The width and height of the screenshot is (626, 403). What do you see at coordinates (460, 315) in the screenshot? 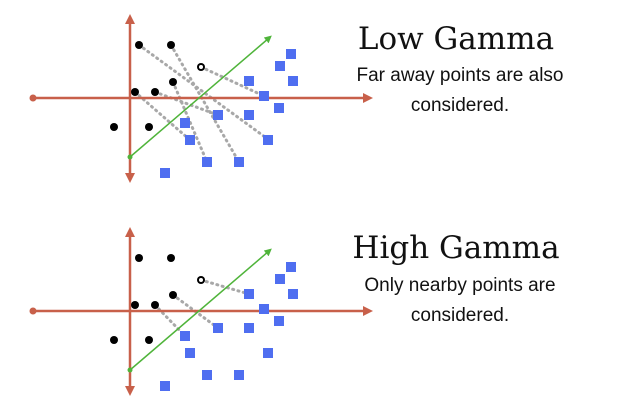
I see `high-gamma-caption-line-2: considered.` at bounding box center [460, 315].